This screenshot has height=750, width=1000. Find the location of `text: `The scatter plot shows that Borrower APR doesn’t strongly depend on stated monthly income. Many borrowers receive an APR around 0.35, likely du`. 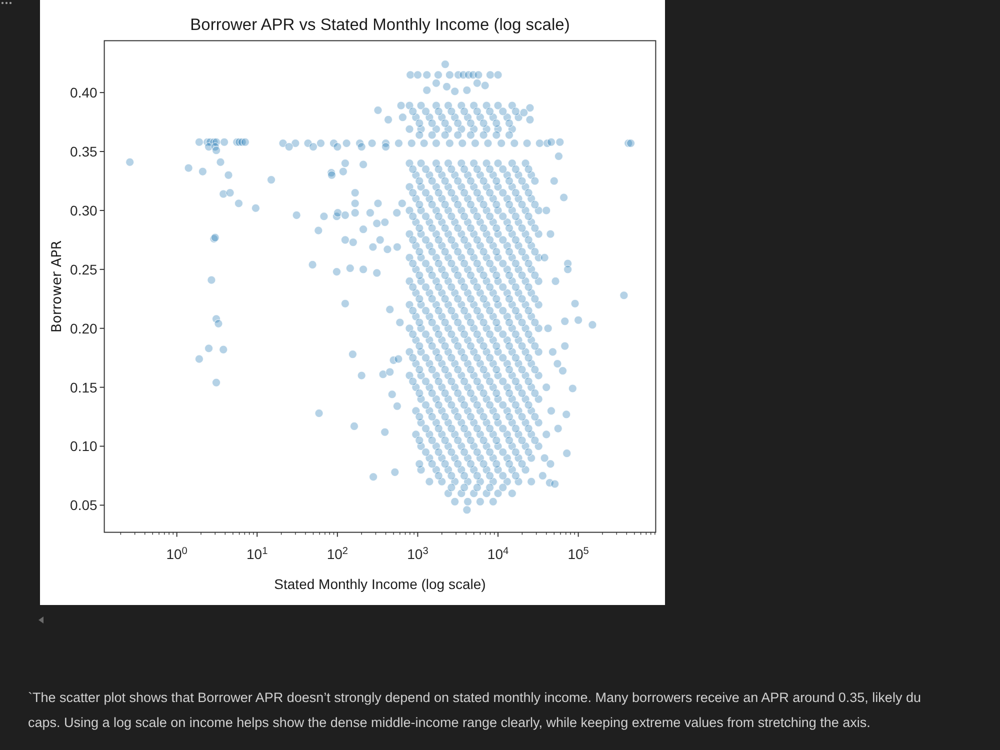

text: `The scatter plot shows that Borrower APR doesn’t strongly depend on stated monthly income. Many borrowers receive an APR around 0.35, likely du is located at coordinates (474, 697).